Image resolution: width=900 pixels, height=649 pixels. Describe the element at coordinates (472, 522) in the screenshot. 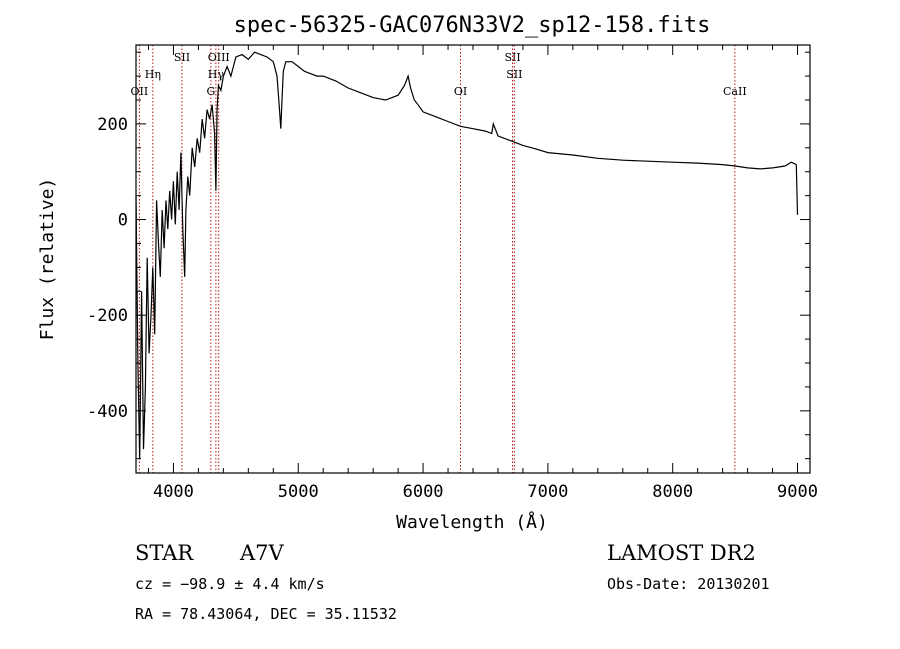

I see `x-axis-label: Wavelength (Å)` at that location.